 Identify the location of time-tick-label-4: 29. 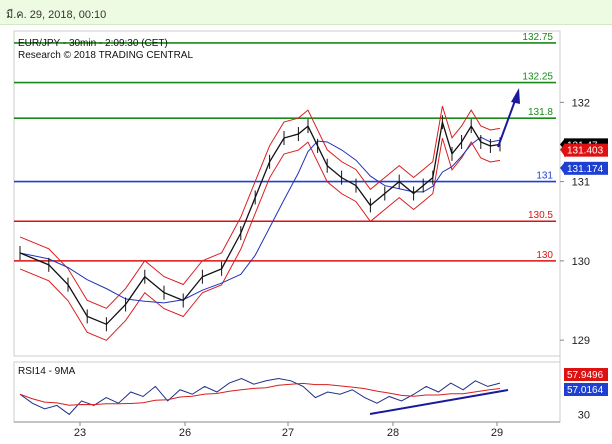
(497, 433).